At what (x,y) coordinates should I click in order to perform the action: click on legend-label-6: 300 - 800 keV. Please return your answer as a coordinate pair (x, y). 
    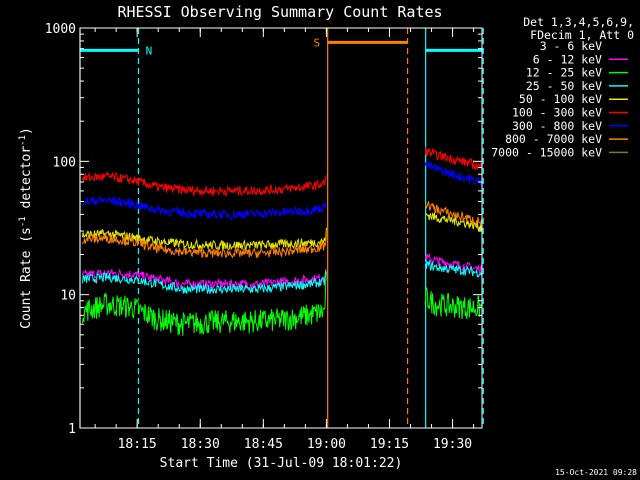
    Looking at the image, I should click on (557, 126).